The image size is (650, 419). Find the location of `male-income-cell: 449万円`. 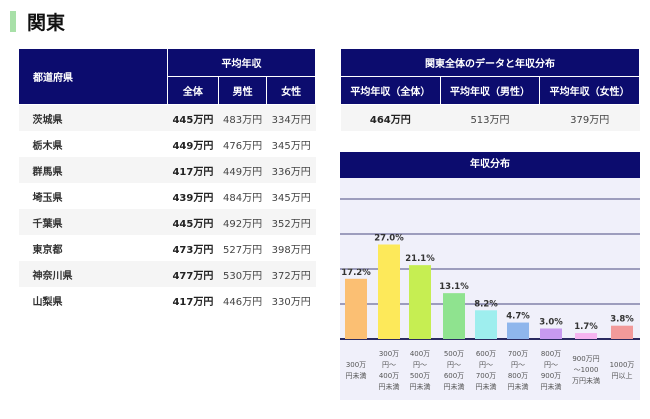

male-income-cell: 449万円 is located at coordinates (242, 170).